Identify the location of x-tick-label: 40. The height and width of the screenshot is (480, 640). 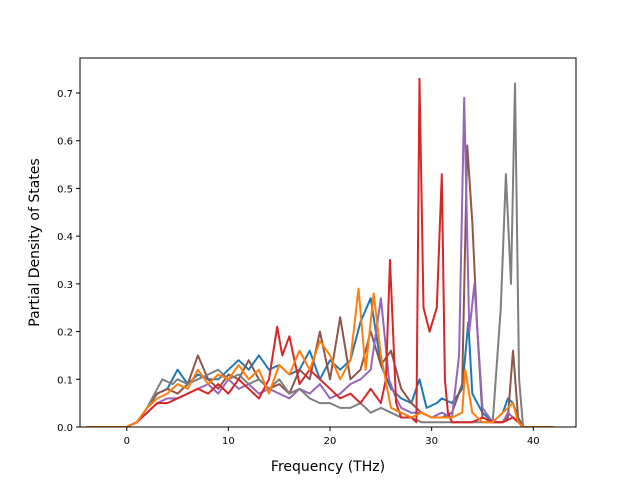
(533, 441).